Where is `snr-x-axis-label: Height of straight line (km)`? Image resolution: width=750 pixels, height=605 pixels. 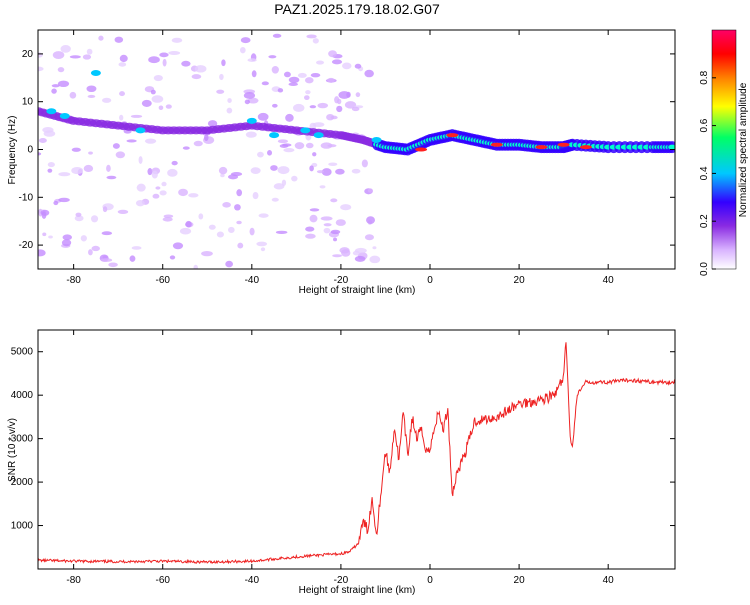
snr-x-axis-label: Height of straight line (km) is located at coordinates (357, 590).